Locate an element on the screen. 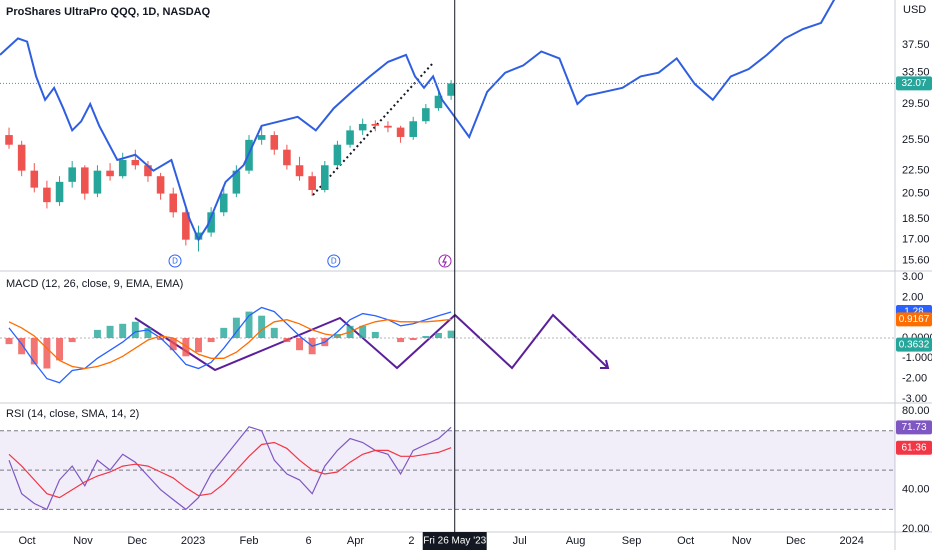 Image resolution: width=932 pixels, height=550 pixels. x-tick-label: Apr is located at coordinates (355, 541).